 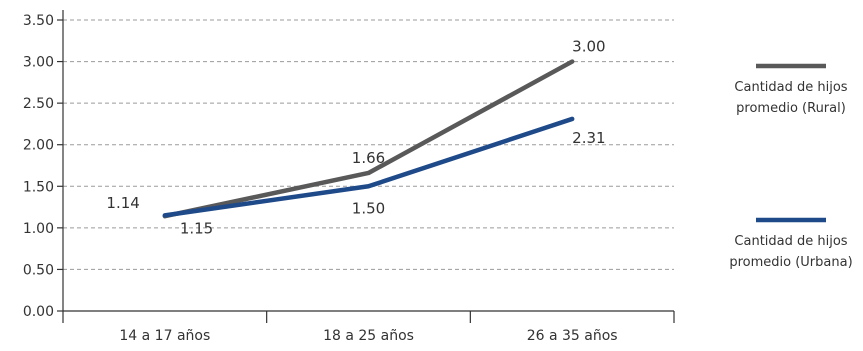 I want to click on data-label: 1.50, so click(x=368, y=208).